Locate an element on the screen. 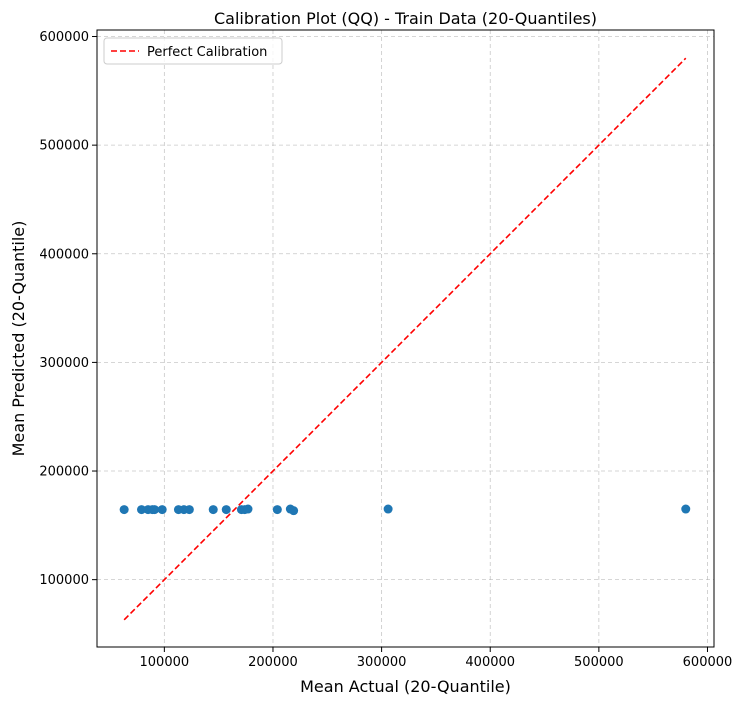 The width and height of the screenshot is (745, 705). y-tick-label: 100000 is located at coordinates (64, 580).